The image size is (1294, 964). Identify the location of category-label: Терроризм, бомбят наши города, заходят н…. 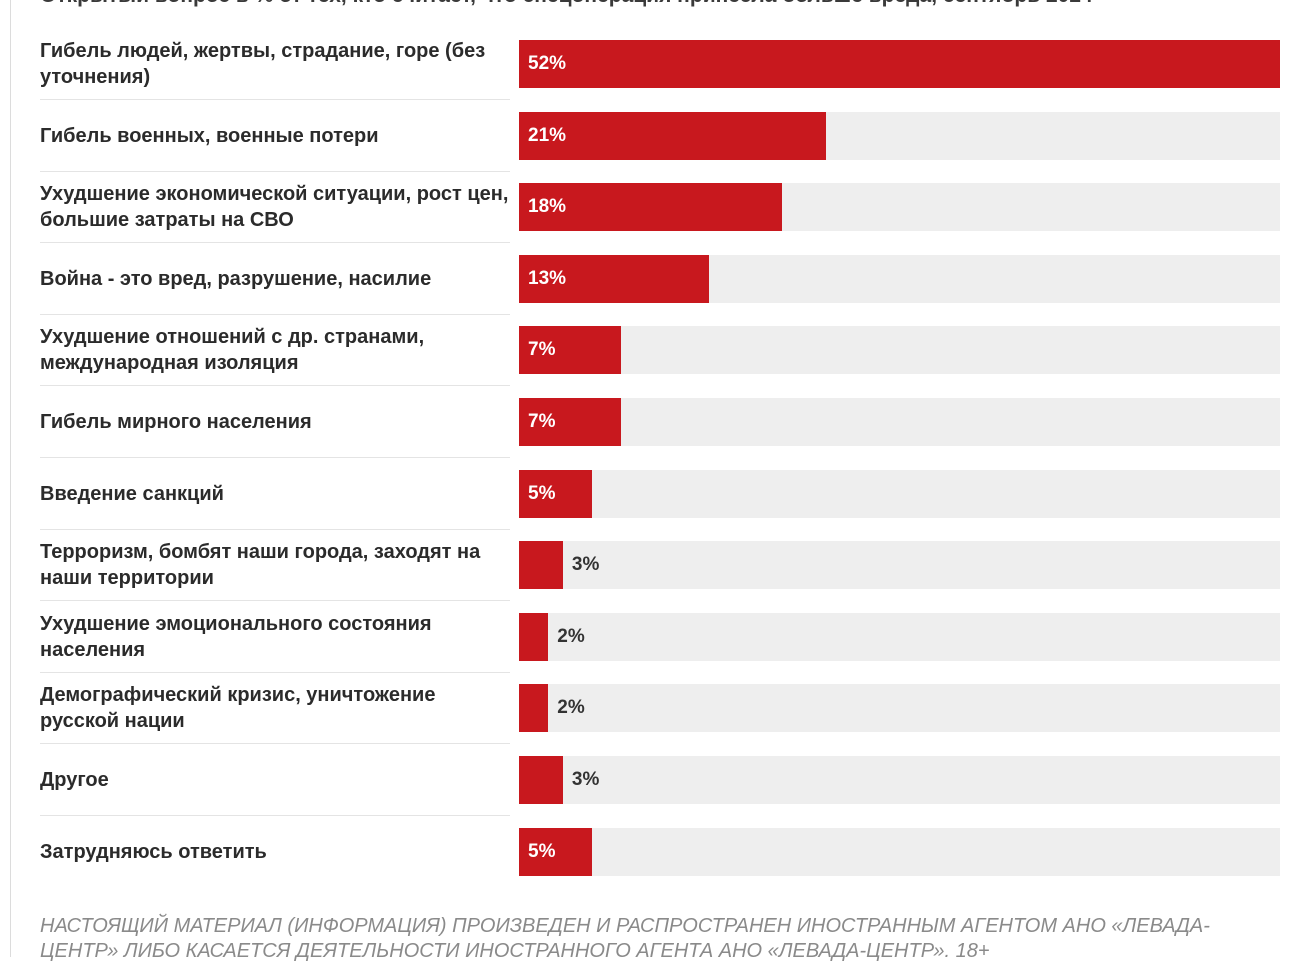
(260, 565).